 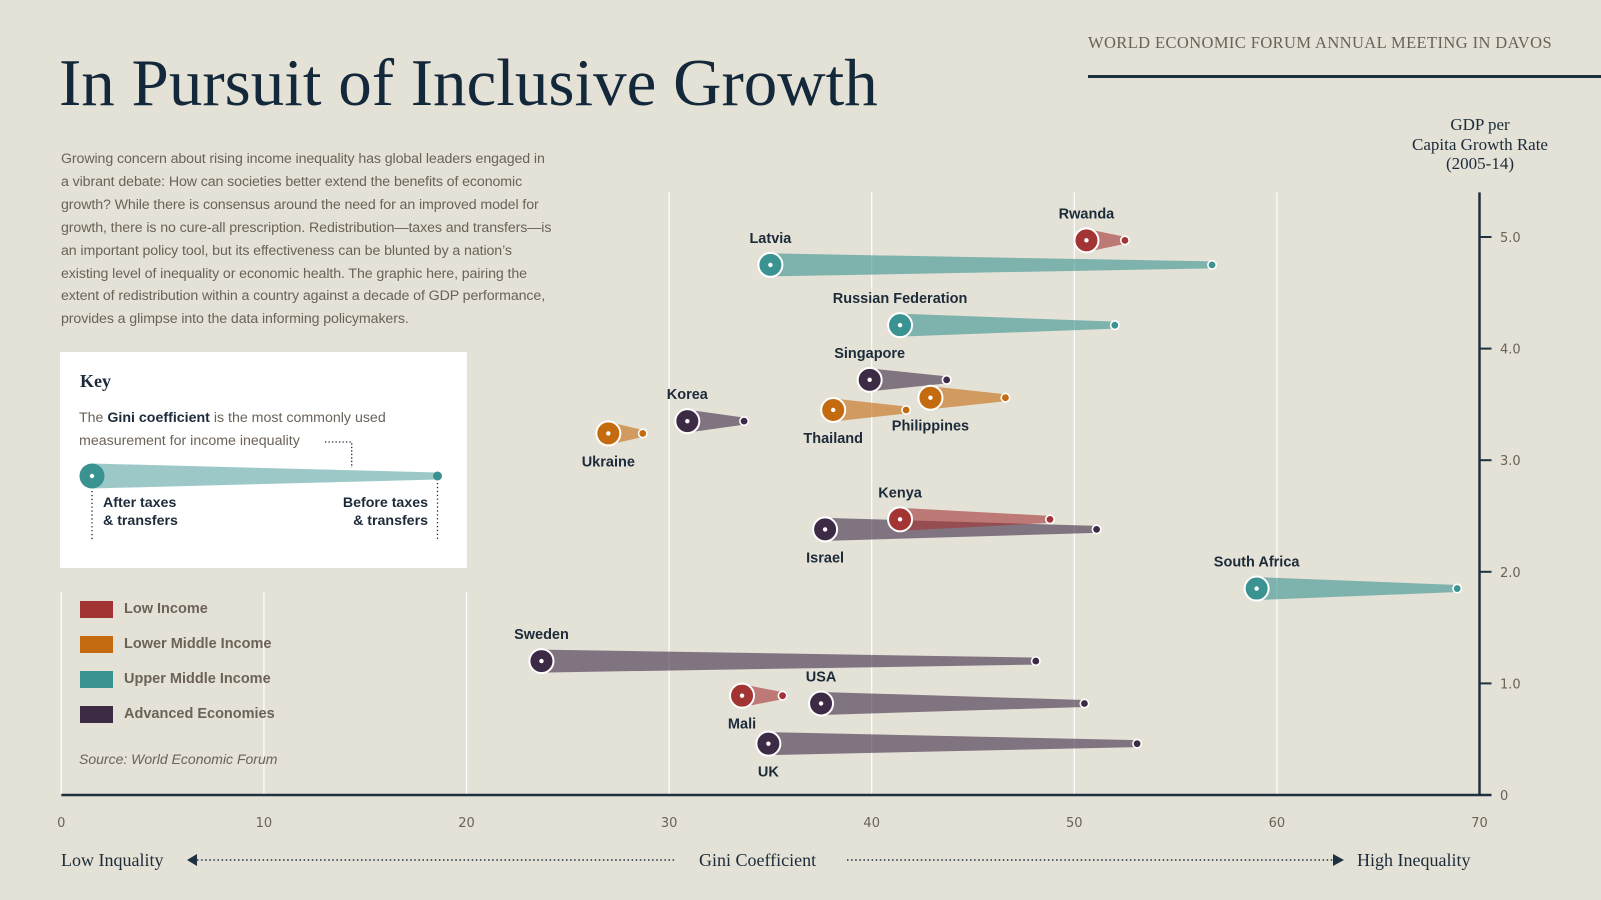 I want to click on x-tick-label: 50, so click(x=1074, y=823).